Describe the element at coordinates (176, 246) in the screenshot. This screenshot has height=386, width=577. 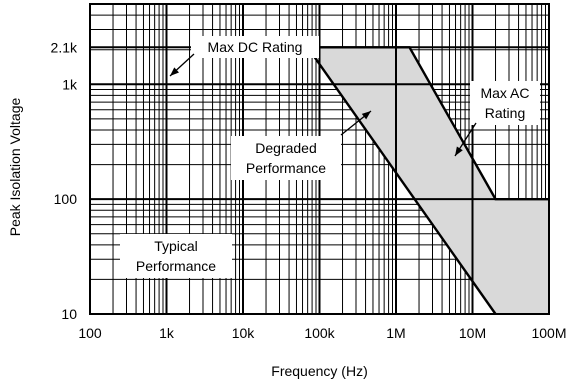
I see `callout-label-typical: Typical` at that location.